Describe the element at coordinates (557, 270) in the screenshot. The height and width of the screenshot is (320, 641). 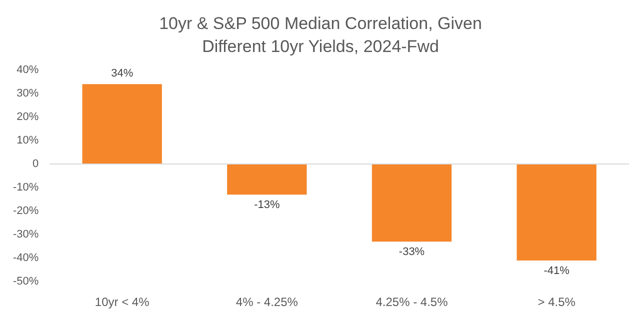
I see `data-label: -41%` at that location.